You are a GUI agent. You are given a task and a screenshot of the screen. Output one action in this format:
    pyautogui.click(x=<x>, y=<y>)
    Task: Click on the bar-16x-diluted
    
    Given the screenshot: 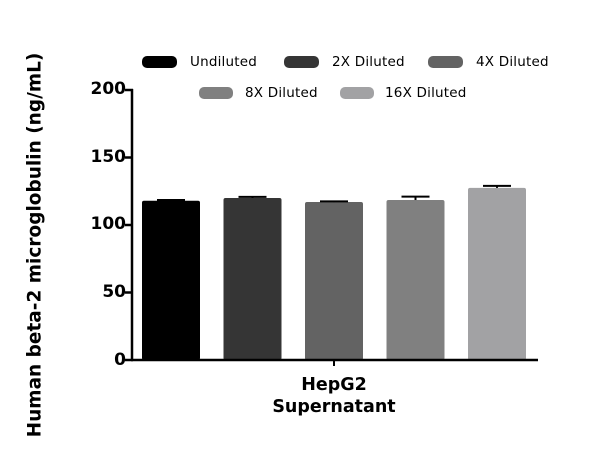 What is the action you would take?
    pyautogui.click(x=497, y=273)
    